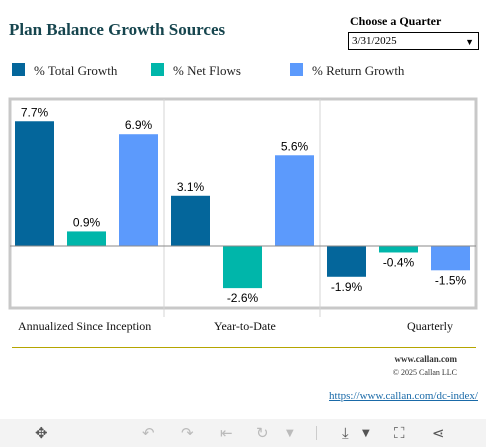  What do you see at coordinates (87, 222) in the screenshot?
I see `data-label: 0.9%` at bounding box center [87, 222].